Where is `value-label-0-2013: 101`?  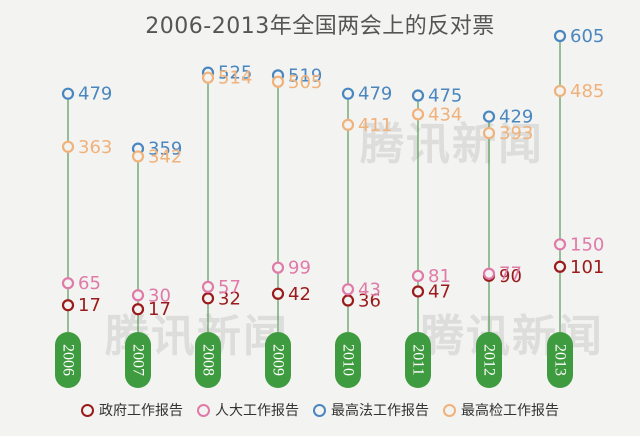 value-label-0-2013: 101 is located at coordinates (587, 267).